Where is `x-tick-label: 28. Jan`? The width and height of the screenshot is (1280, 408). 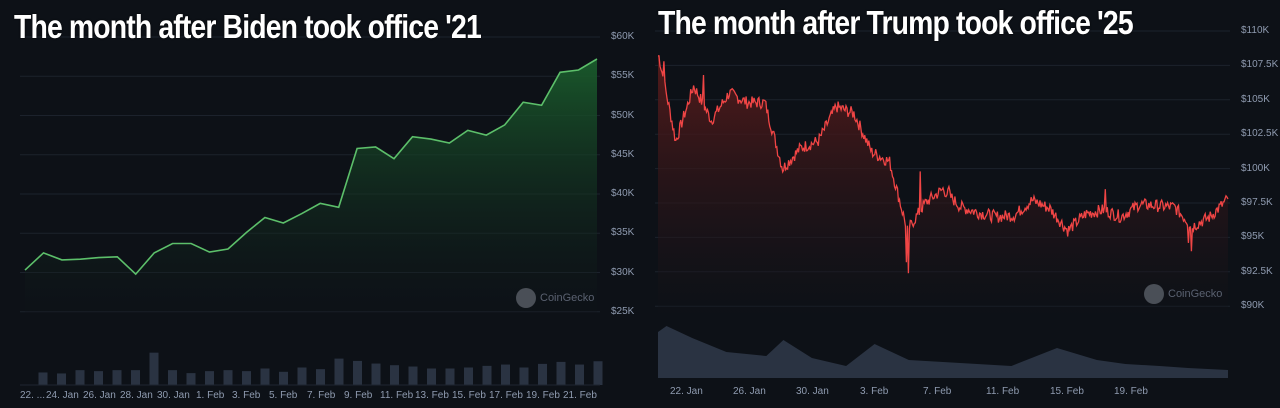
x-tick-label: 28. Jan is located at coordinates (136, 395).